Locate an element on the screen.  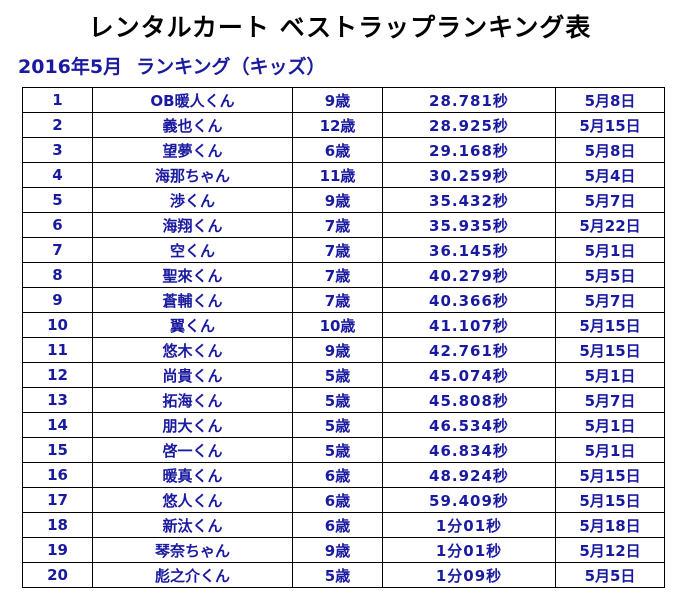
ranking-period: 2016年5月 is located at coordinates (70, 67).